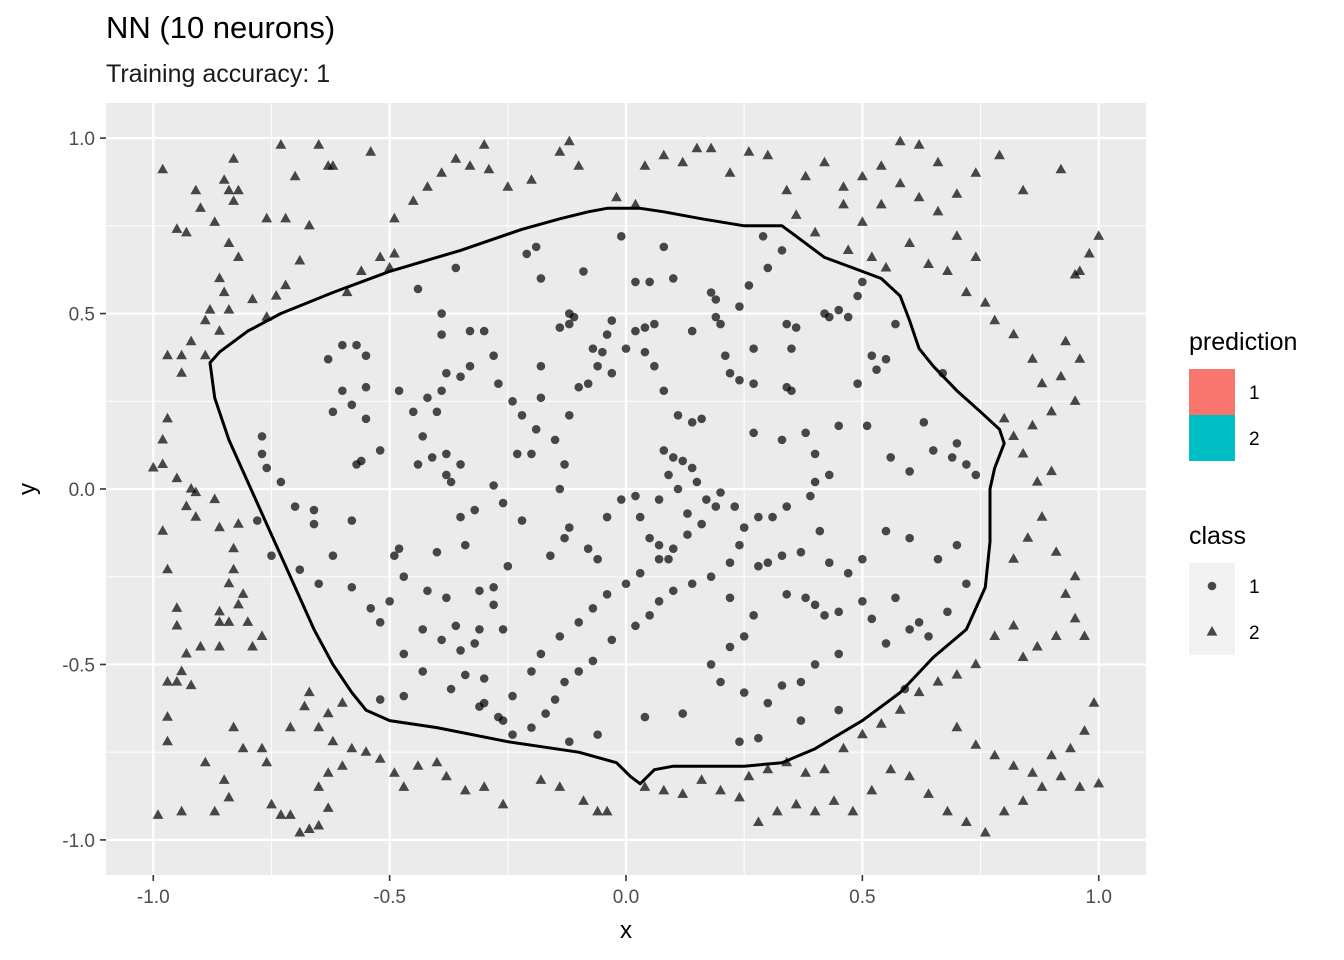  Describe the element at coordinates (1212, 438) in the screenshot. I see `legend-prediction-swatch` at that location.